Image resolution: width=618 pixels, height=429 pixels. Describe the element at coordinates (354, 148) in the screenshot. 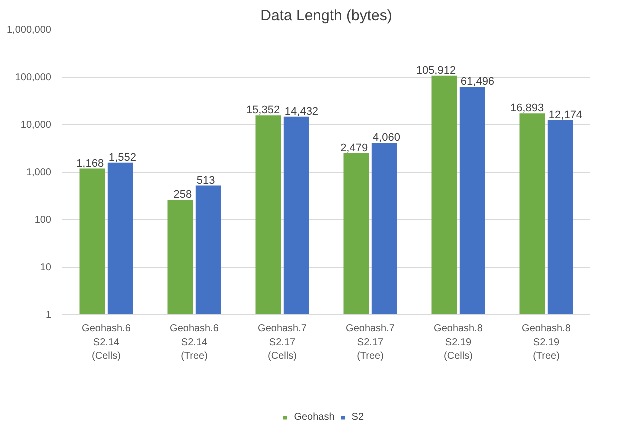

I see `data-label: 2,479` at that location.